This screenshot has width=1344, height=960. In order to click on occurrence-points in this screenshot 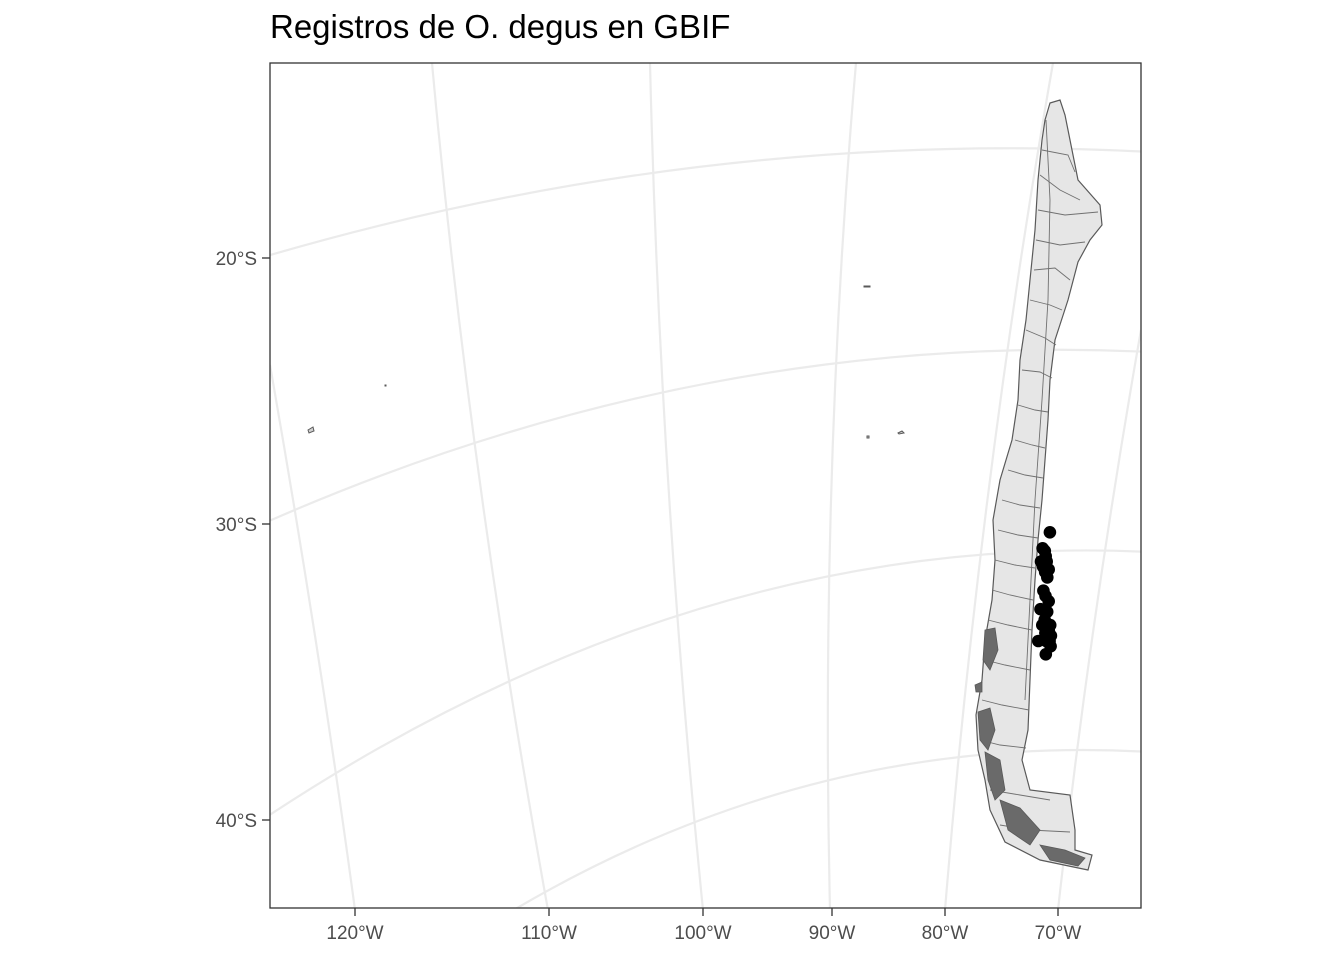, I will do `click(1045, 593)`.